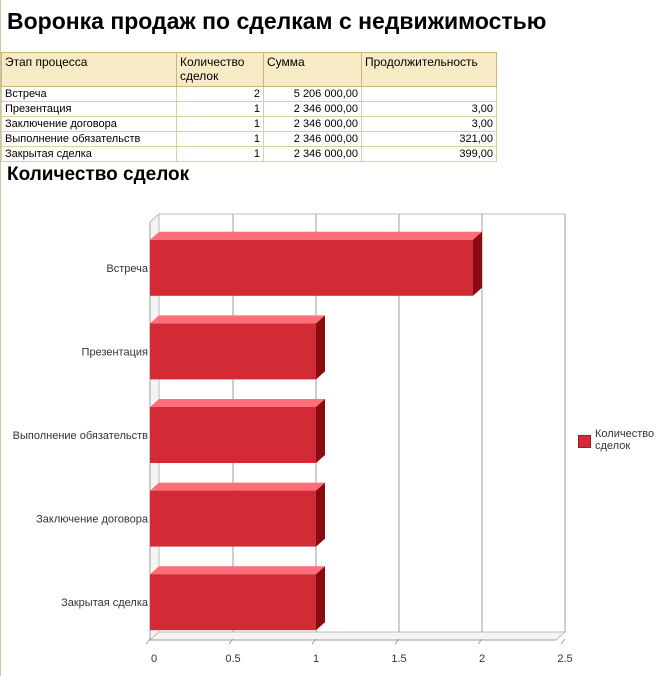  What do you see at coordinates (398, 659) in the screenshot?
I see `x-tick-label: 1.5` at bounding box center [398, 659].